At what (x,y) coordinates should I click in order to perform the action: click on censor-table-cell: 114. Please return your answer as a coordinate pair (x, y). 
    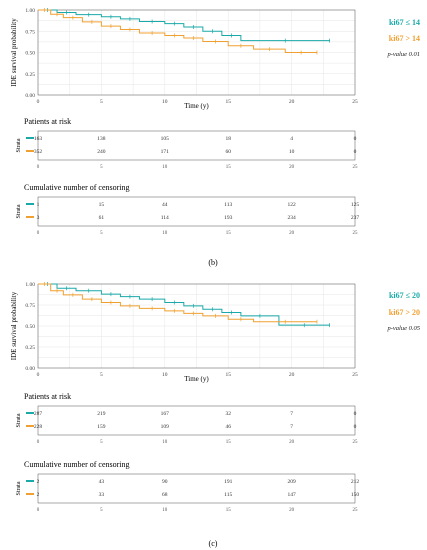
    Looking at the image, I should click on (165, 218).